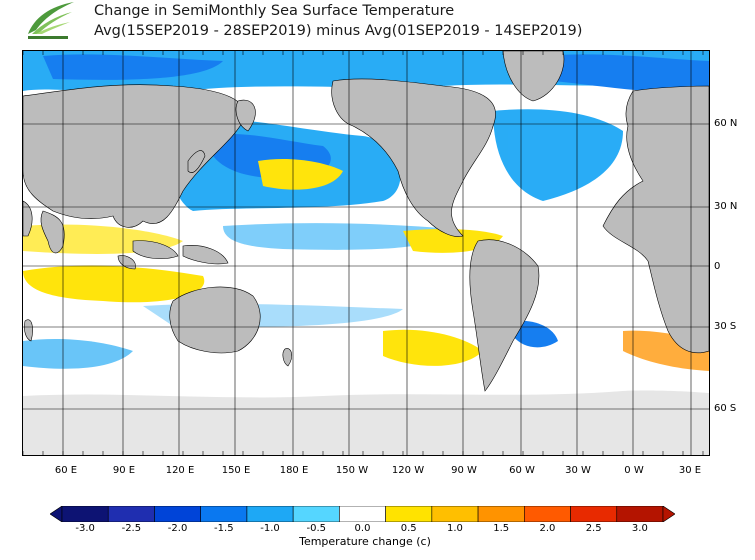 Image resolution: width=755 pixels, height=560 pixels. What do you see at coordinates (56, 514) in the screenshot?
I see `colorbar-left-arrow` at bounding box center [56, 514].